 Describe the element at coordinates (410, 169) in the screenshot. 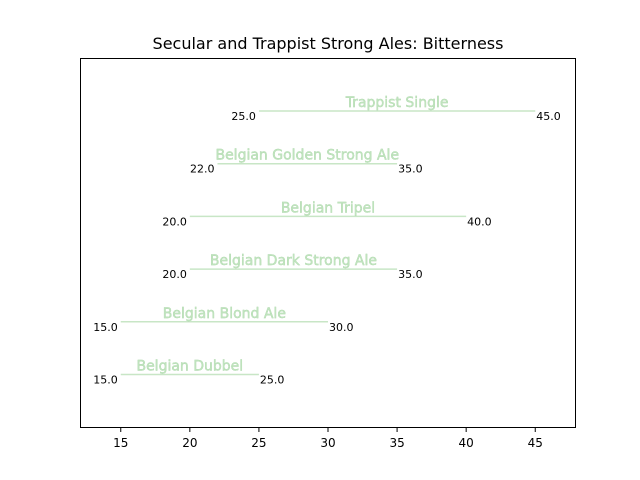

I see `range-high-label-4: 35.0` at that location.